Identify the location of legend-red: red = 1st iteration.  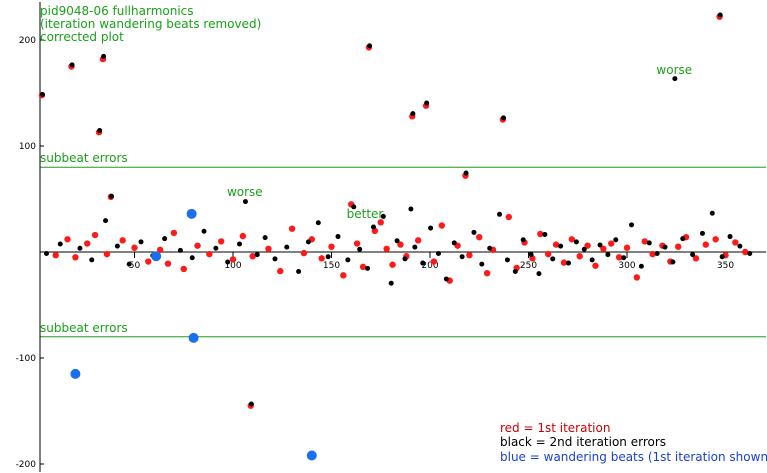
(555, 428).